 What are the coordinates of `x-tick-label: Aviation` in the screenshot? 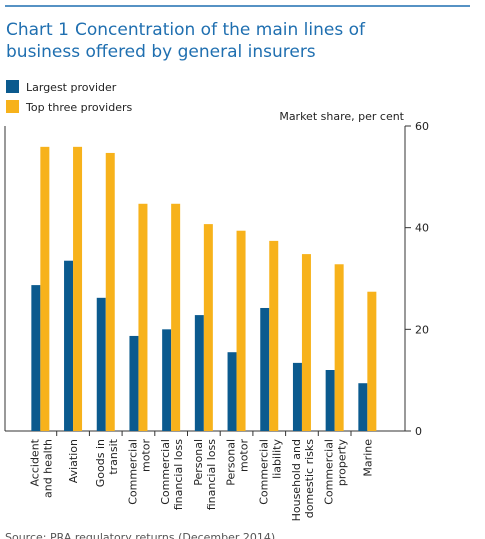 It's located at (73, 461).